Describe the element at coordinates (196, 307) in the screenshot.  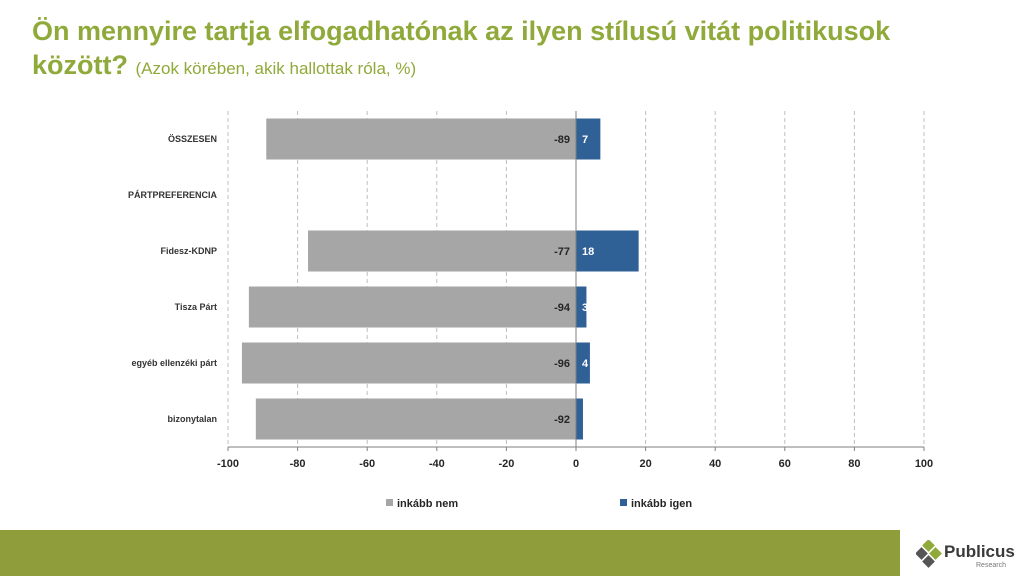
I see `category-label: Tisza Párt` at that location.